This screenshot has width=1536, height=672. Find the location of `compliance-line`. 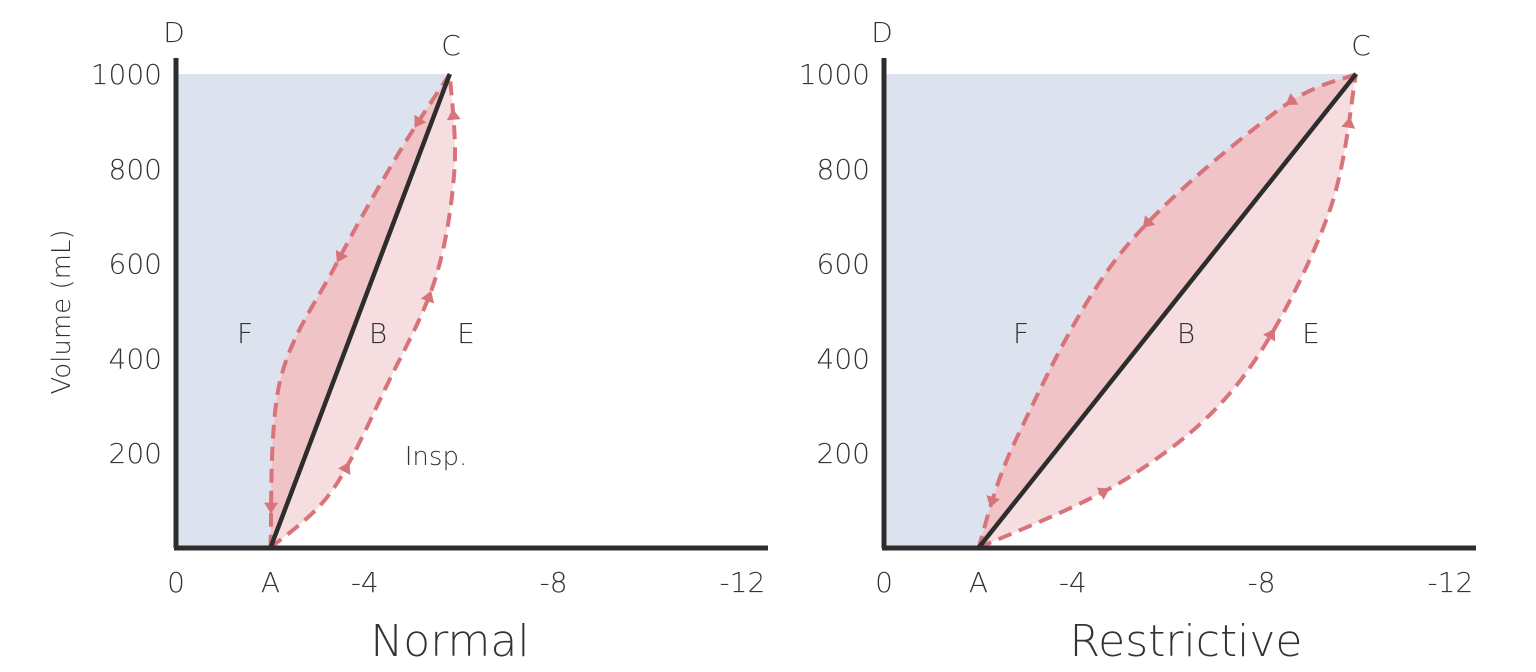

compliance-line is located at coordinates (360, 311).